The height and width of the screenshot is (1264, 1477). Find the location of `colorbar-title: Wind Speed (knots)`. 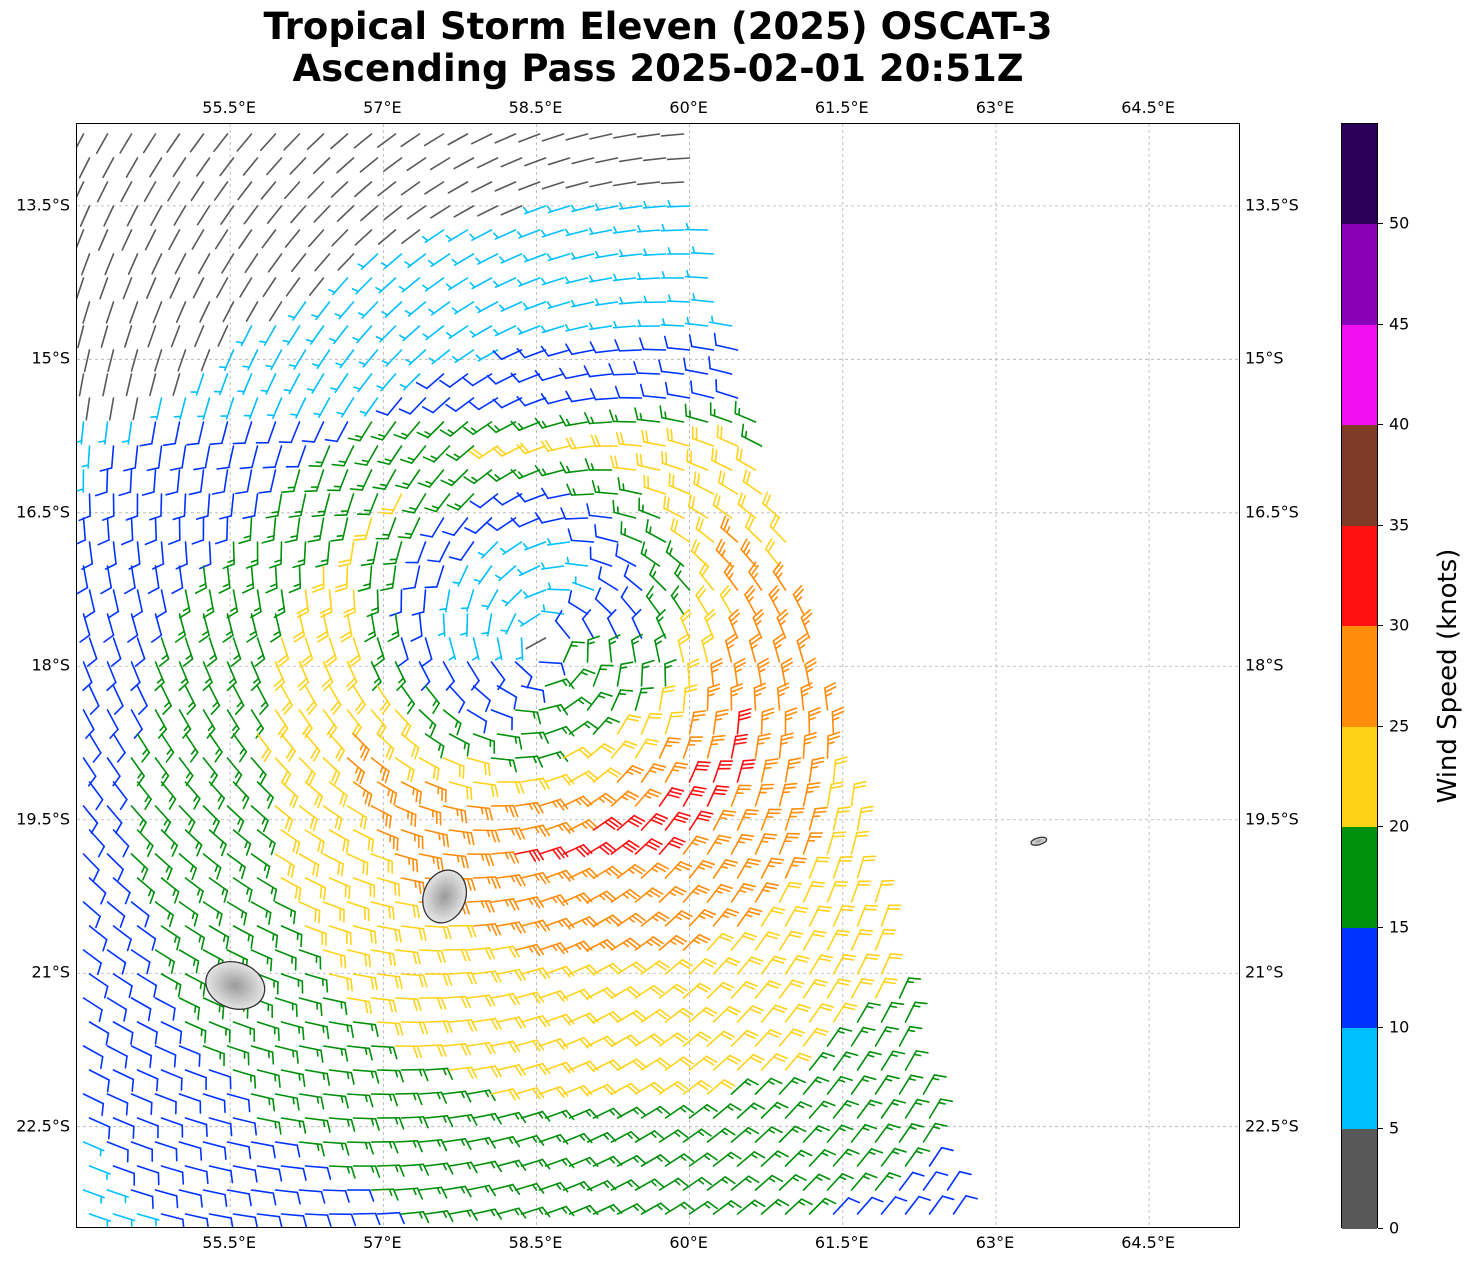

colorbar-title: Wind Speed (knots) is located at coordinates (1448, 676).